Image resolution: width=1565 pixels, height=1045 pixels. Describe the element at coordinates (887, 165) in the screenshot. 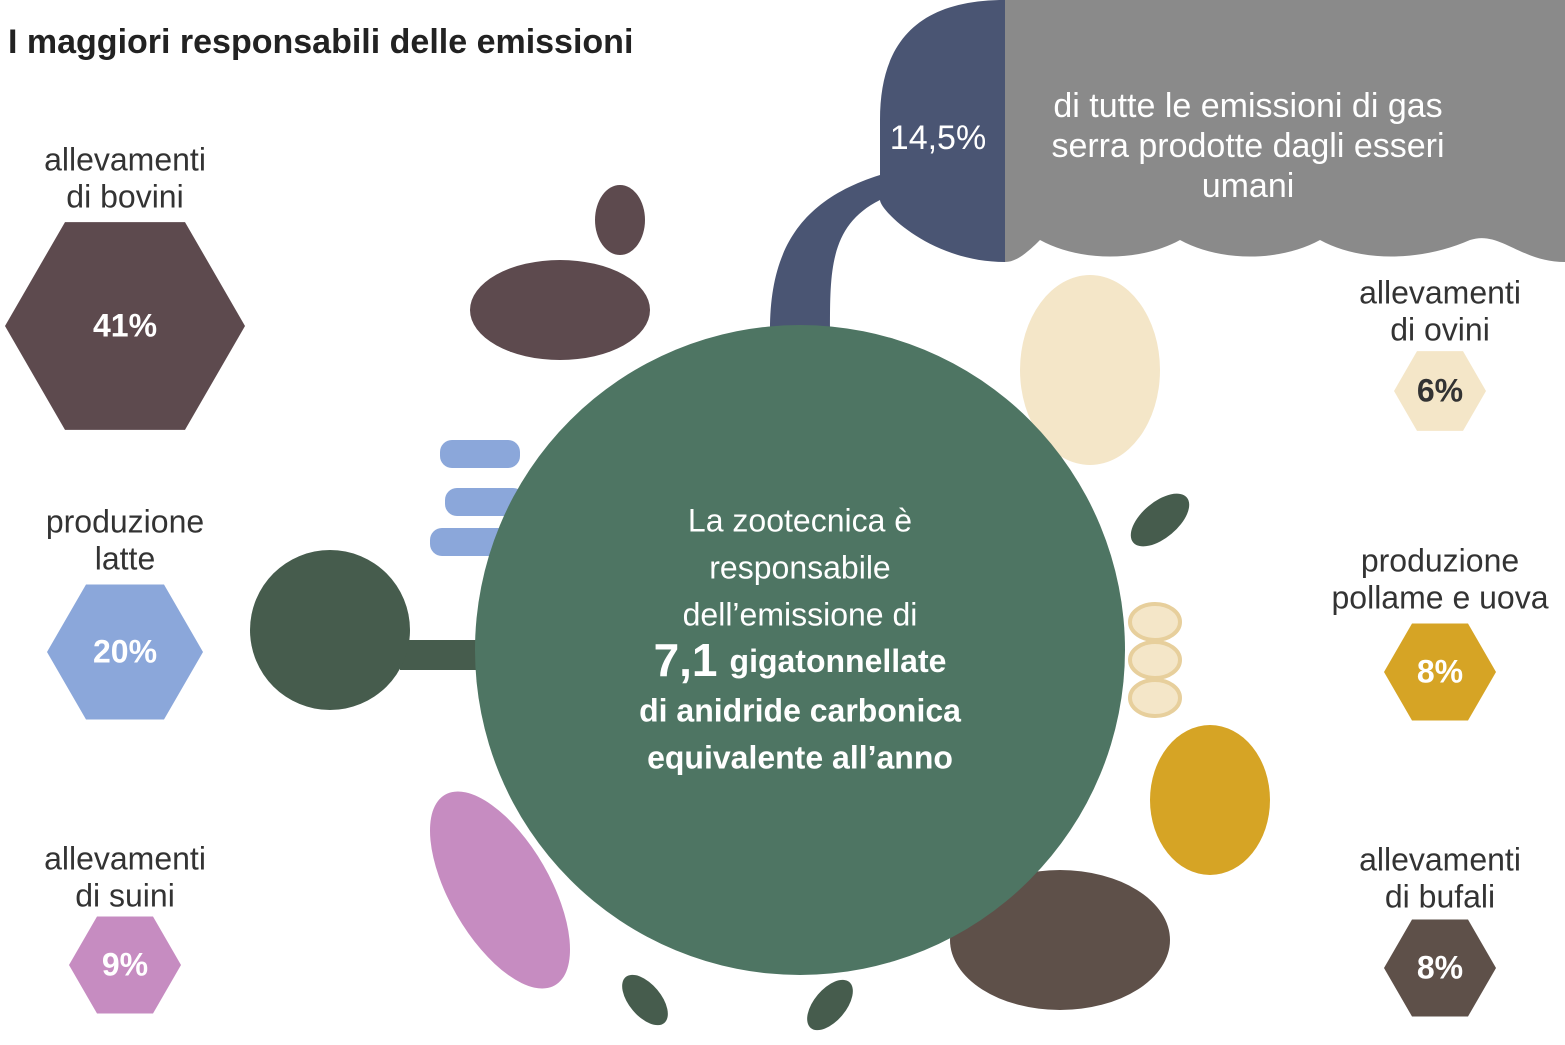

I see `cloud-left` at that location.